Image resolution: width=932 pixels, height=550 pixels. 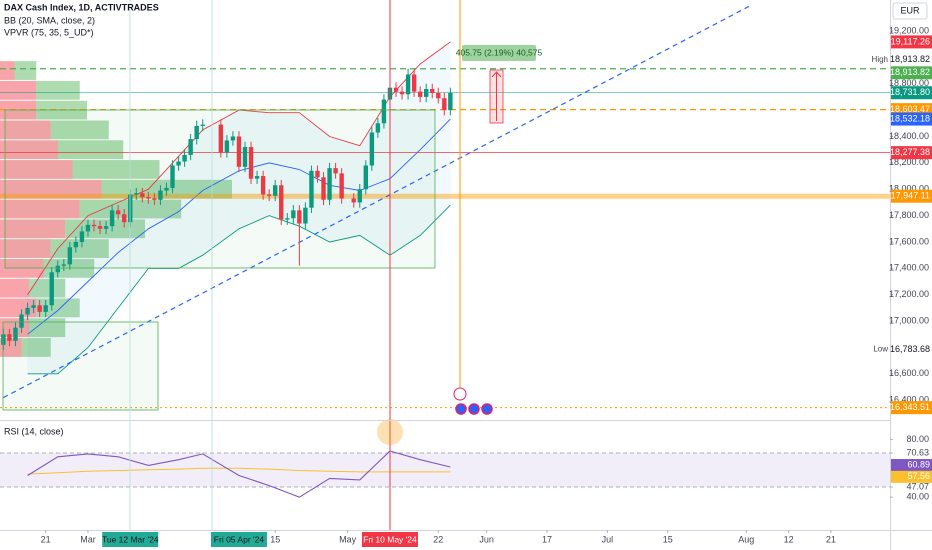 I want to click on x-tick-label: May, so click(x=348, y=539).